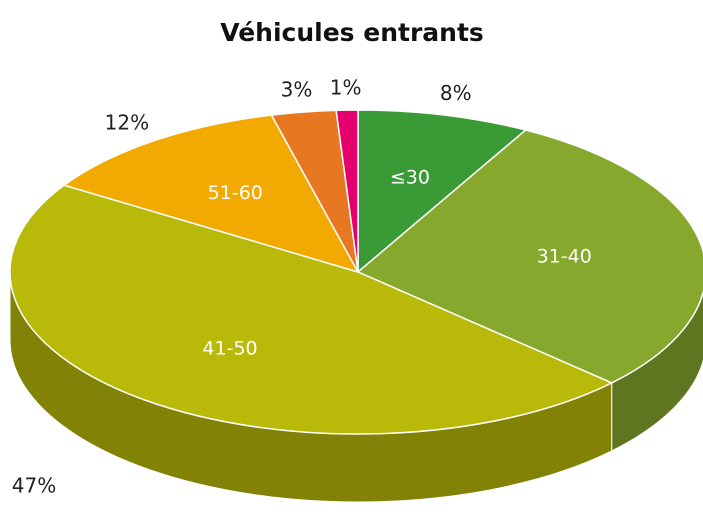 This screenshot has height=525, width=703. Describe the element at coordinates (229, 348) in the screenshot. I see `slice-label: 41-50` at that location.